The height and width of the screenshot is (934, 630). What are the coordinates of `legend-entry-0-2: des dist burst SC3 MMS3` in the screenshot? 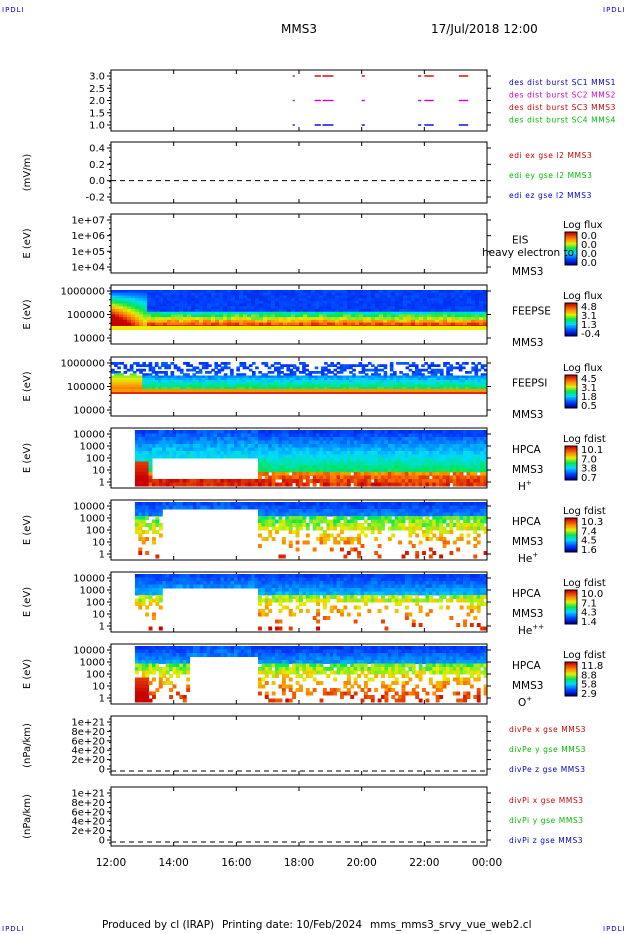 It's located at (562, 107).